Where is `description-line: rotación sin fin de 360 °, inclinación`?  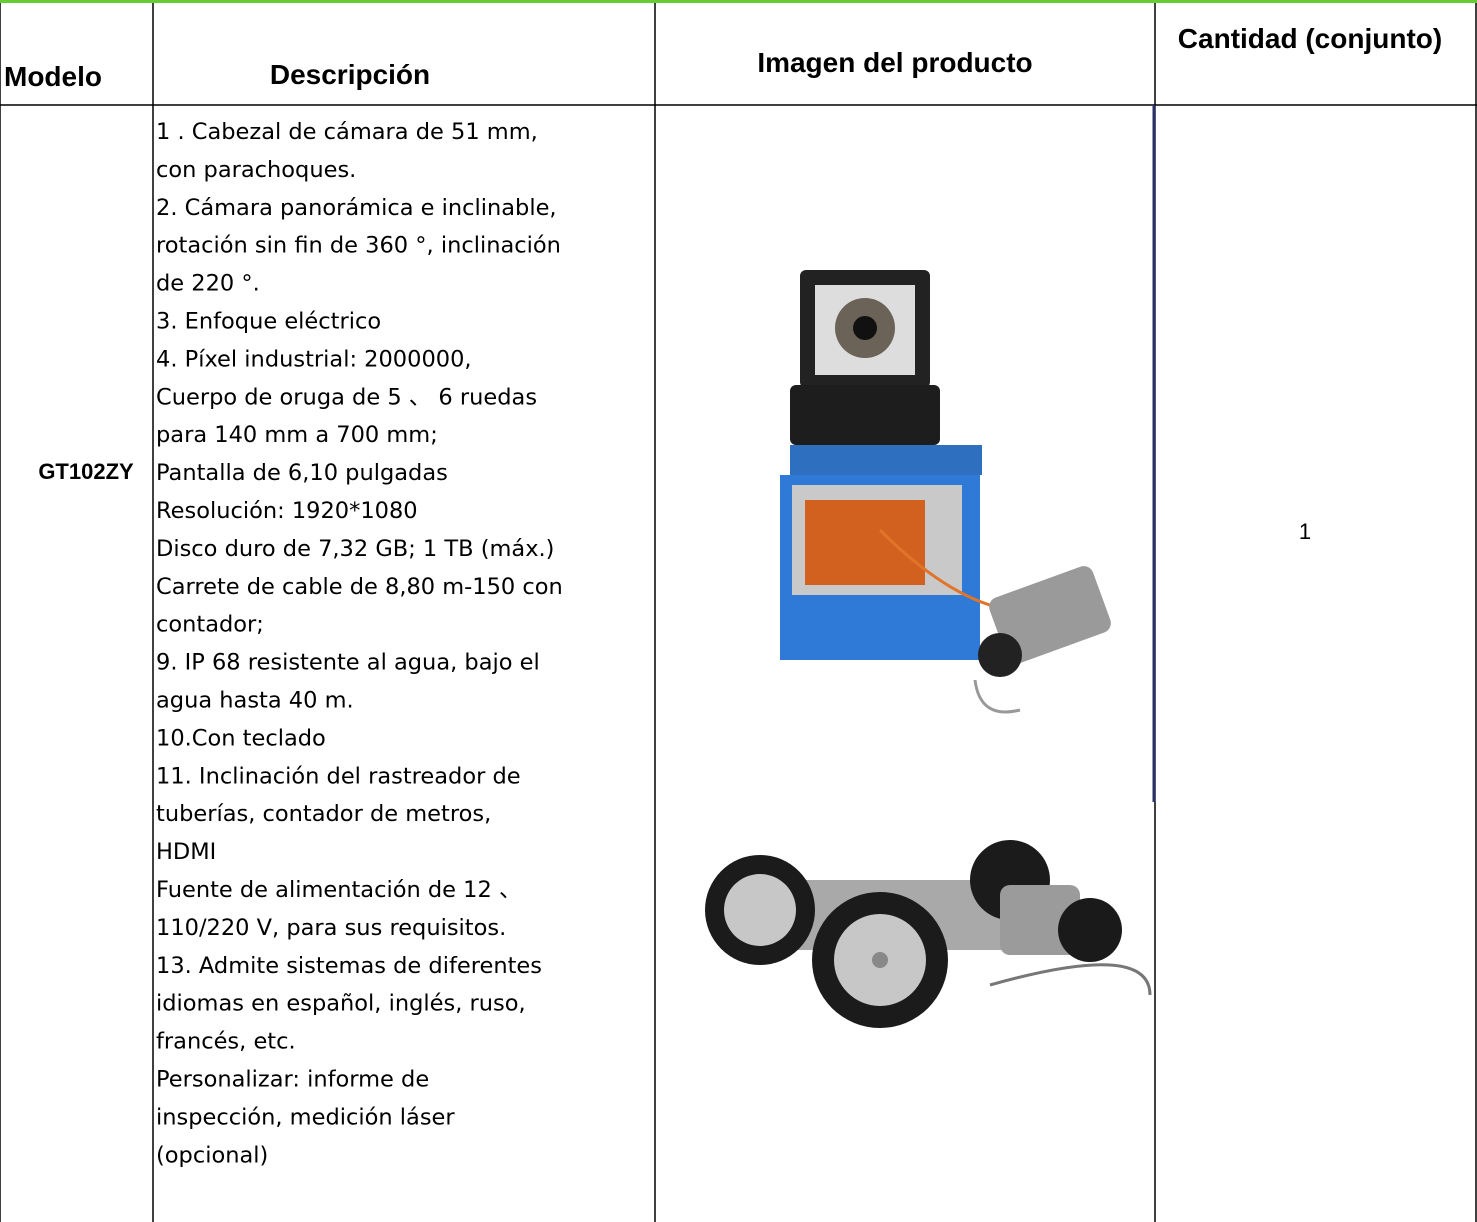
description-line: rotación sin fin de 360 °, inclinación is located at coordinates (358, 246).